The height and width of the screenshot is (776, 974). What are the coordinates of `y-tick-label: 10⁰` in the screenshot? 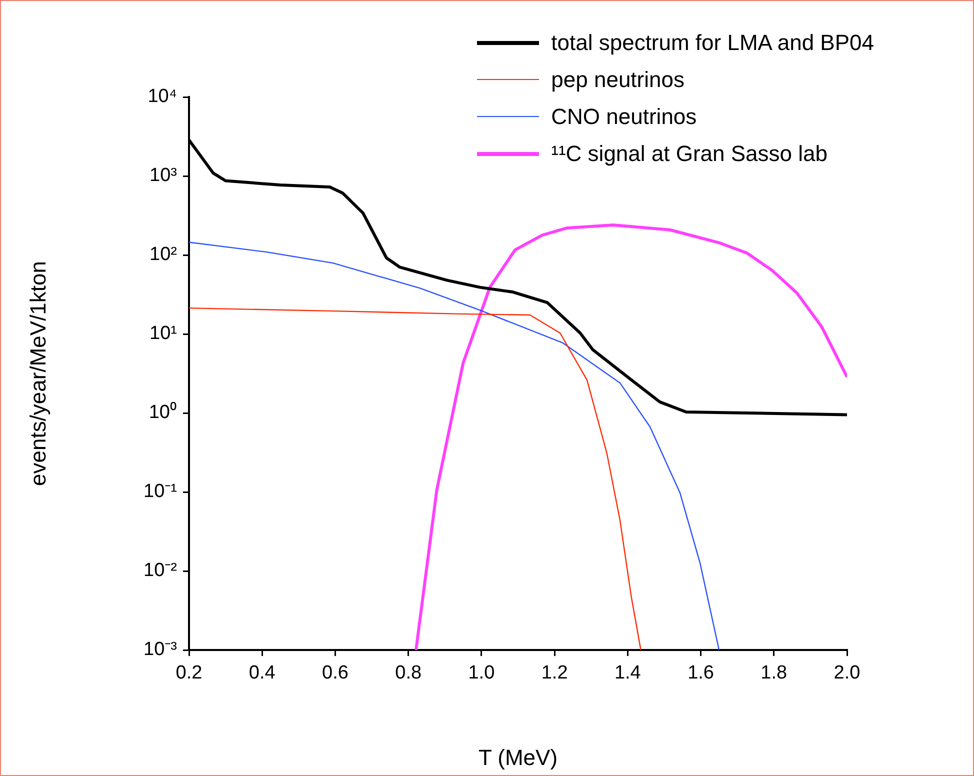 It's located at (162, 412).